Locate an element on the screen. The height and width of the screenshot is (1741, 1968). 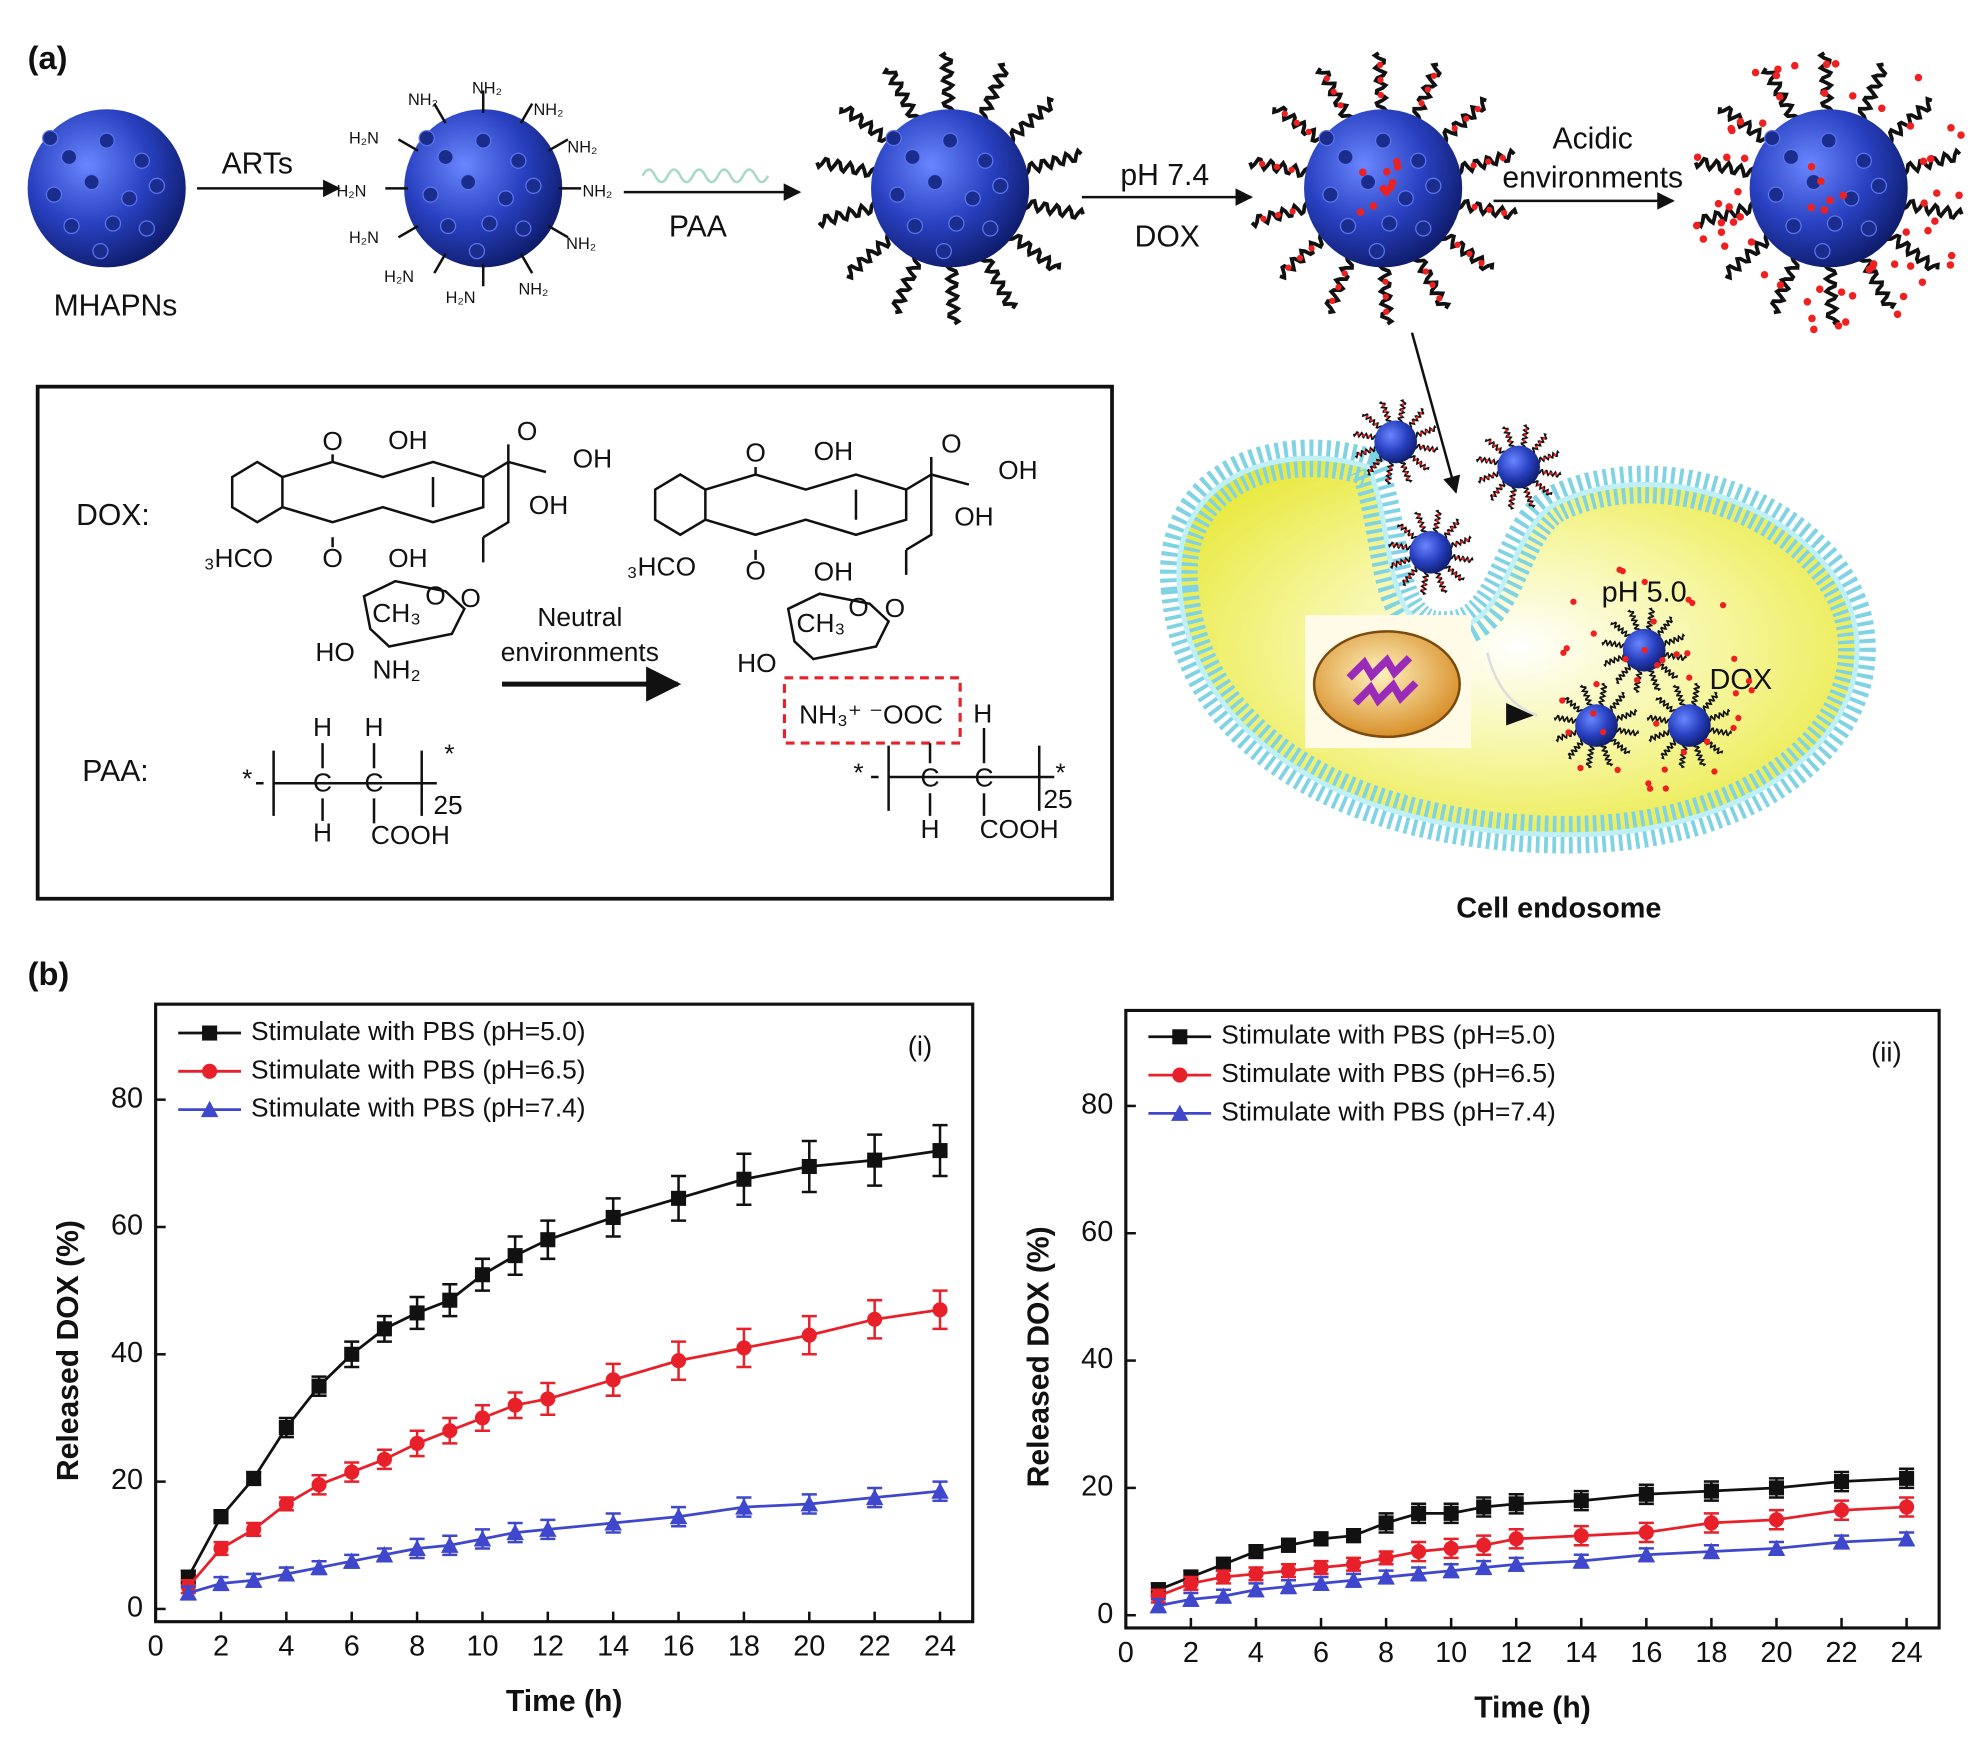
legend-label: Stimulate with PBS (pH=5.0) is located at coordinates (418, 1031).